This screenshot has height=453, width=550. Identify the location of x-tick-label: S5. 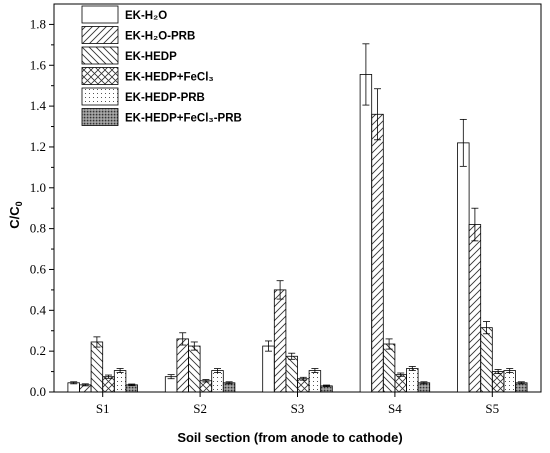
(492, 408).